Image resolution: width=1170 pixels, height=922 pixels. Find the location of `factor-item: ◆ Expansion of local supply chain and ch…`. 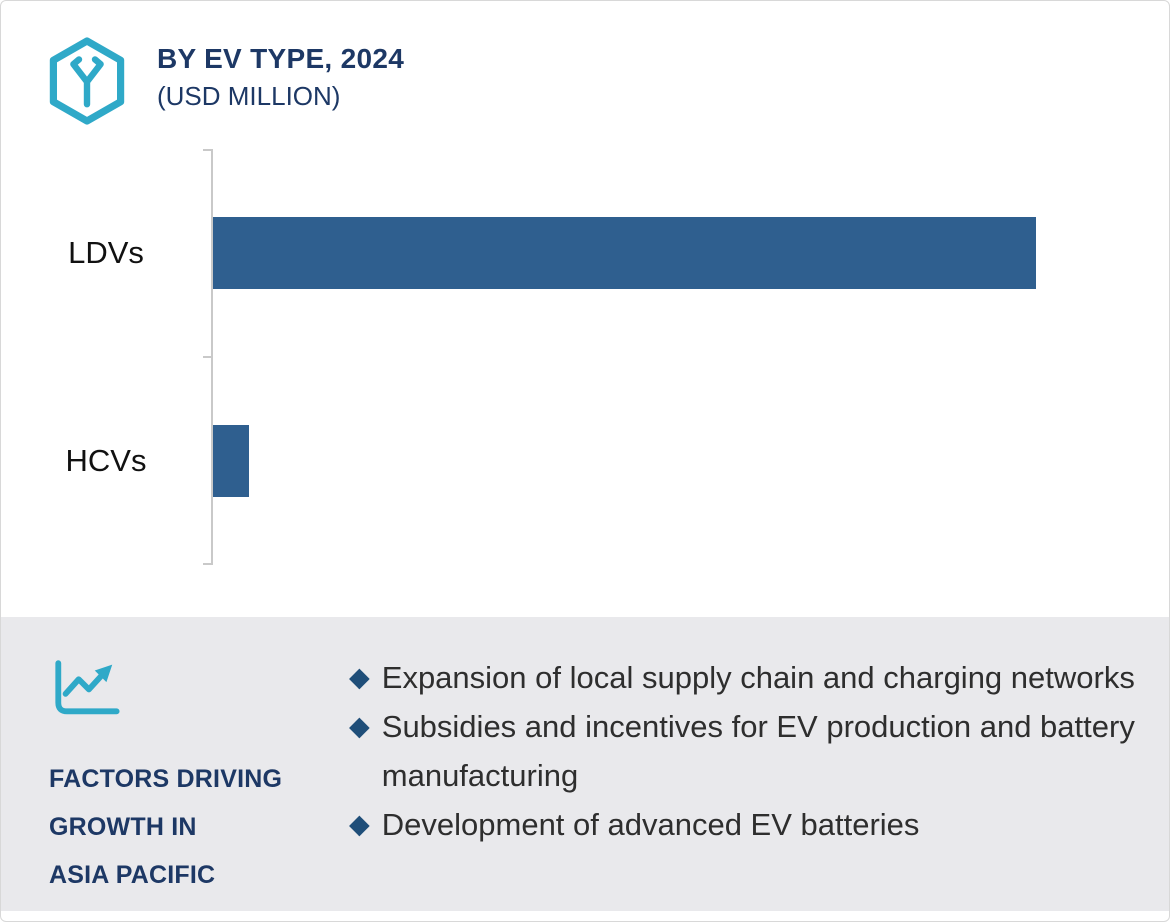

factor-item: ◆ Expansion of local supply chain and ch… is located at coordinates (744, 677).